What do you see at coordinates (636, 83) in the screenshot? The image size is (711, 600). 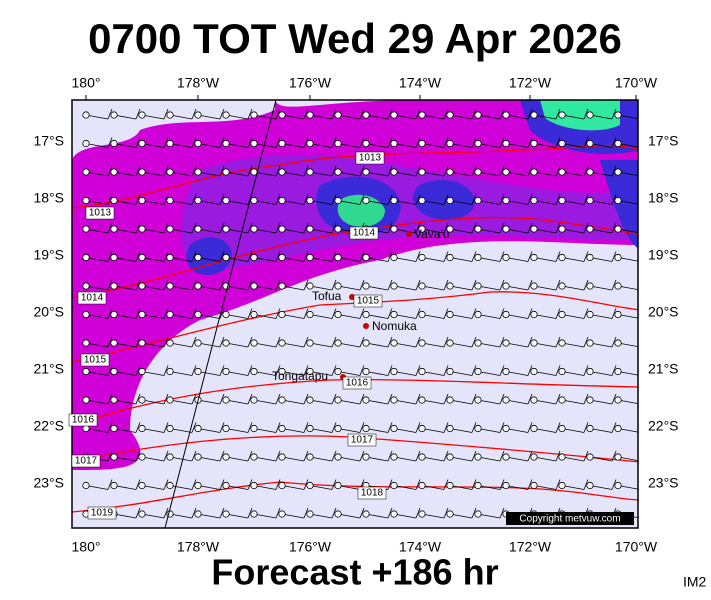 I see `longitude-label: 170°W` at bounding box center [636, 83].